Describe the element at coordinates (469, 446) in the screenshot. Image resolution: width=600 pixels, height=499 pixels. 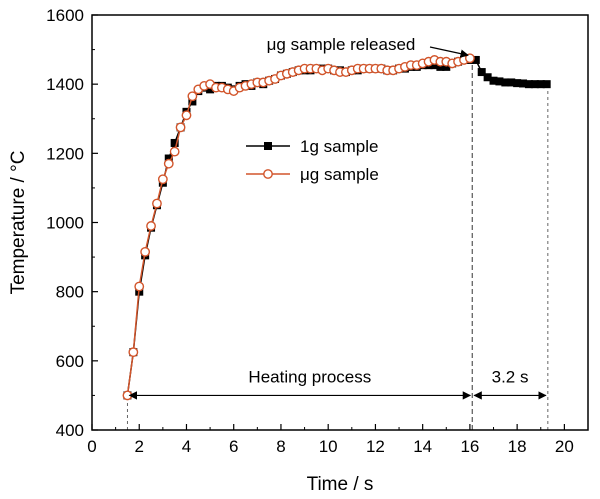
I see `x-tick-label: 16` at that location.